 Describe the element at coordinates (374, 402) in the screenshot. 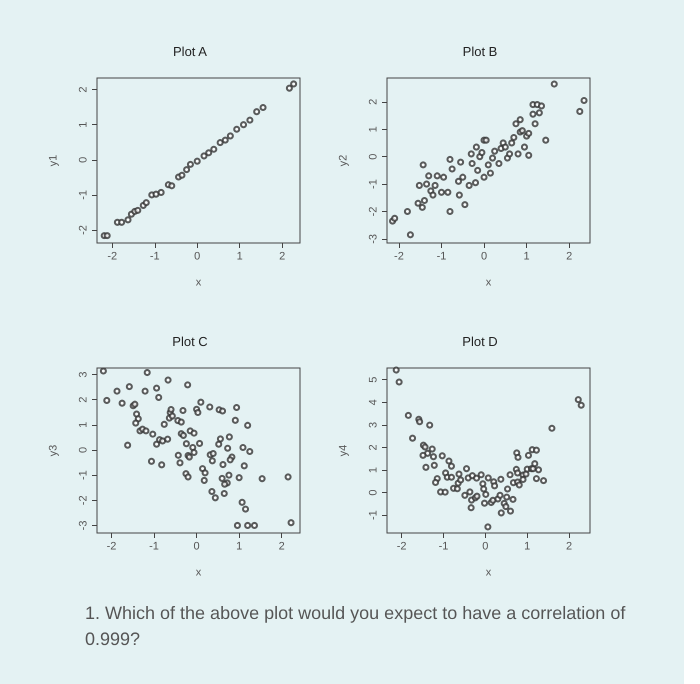

I see `y-tick-label: 4` at that location.